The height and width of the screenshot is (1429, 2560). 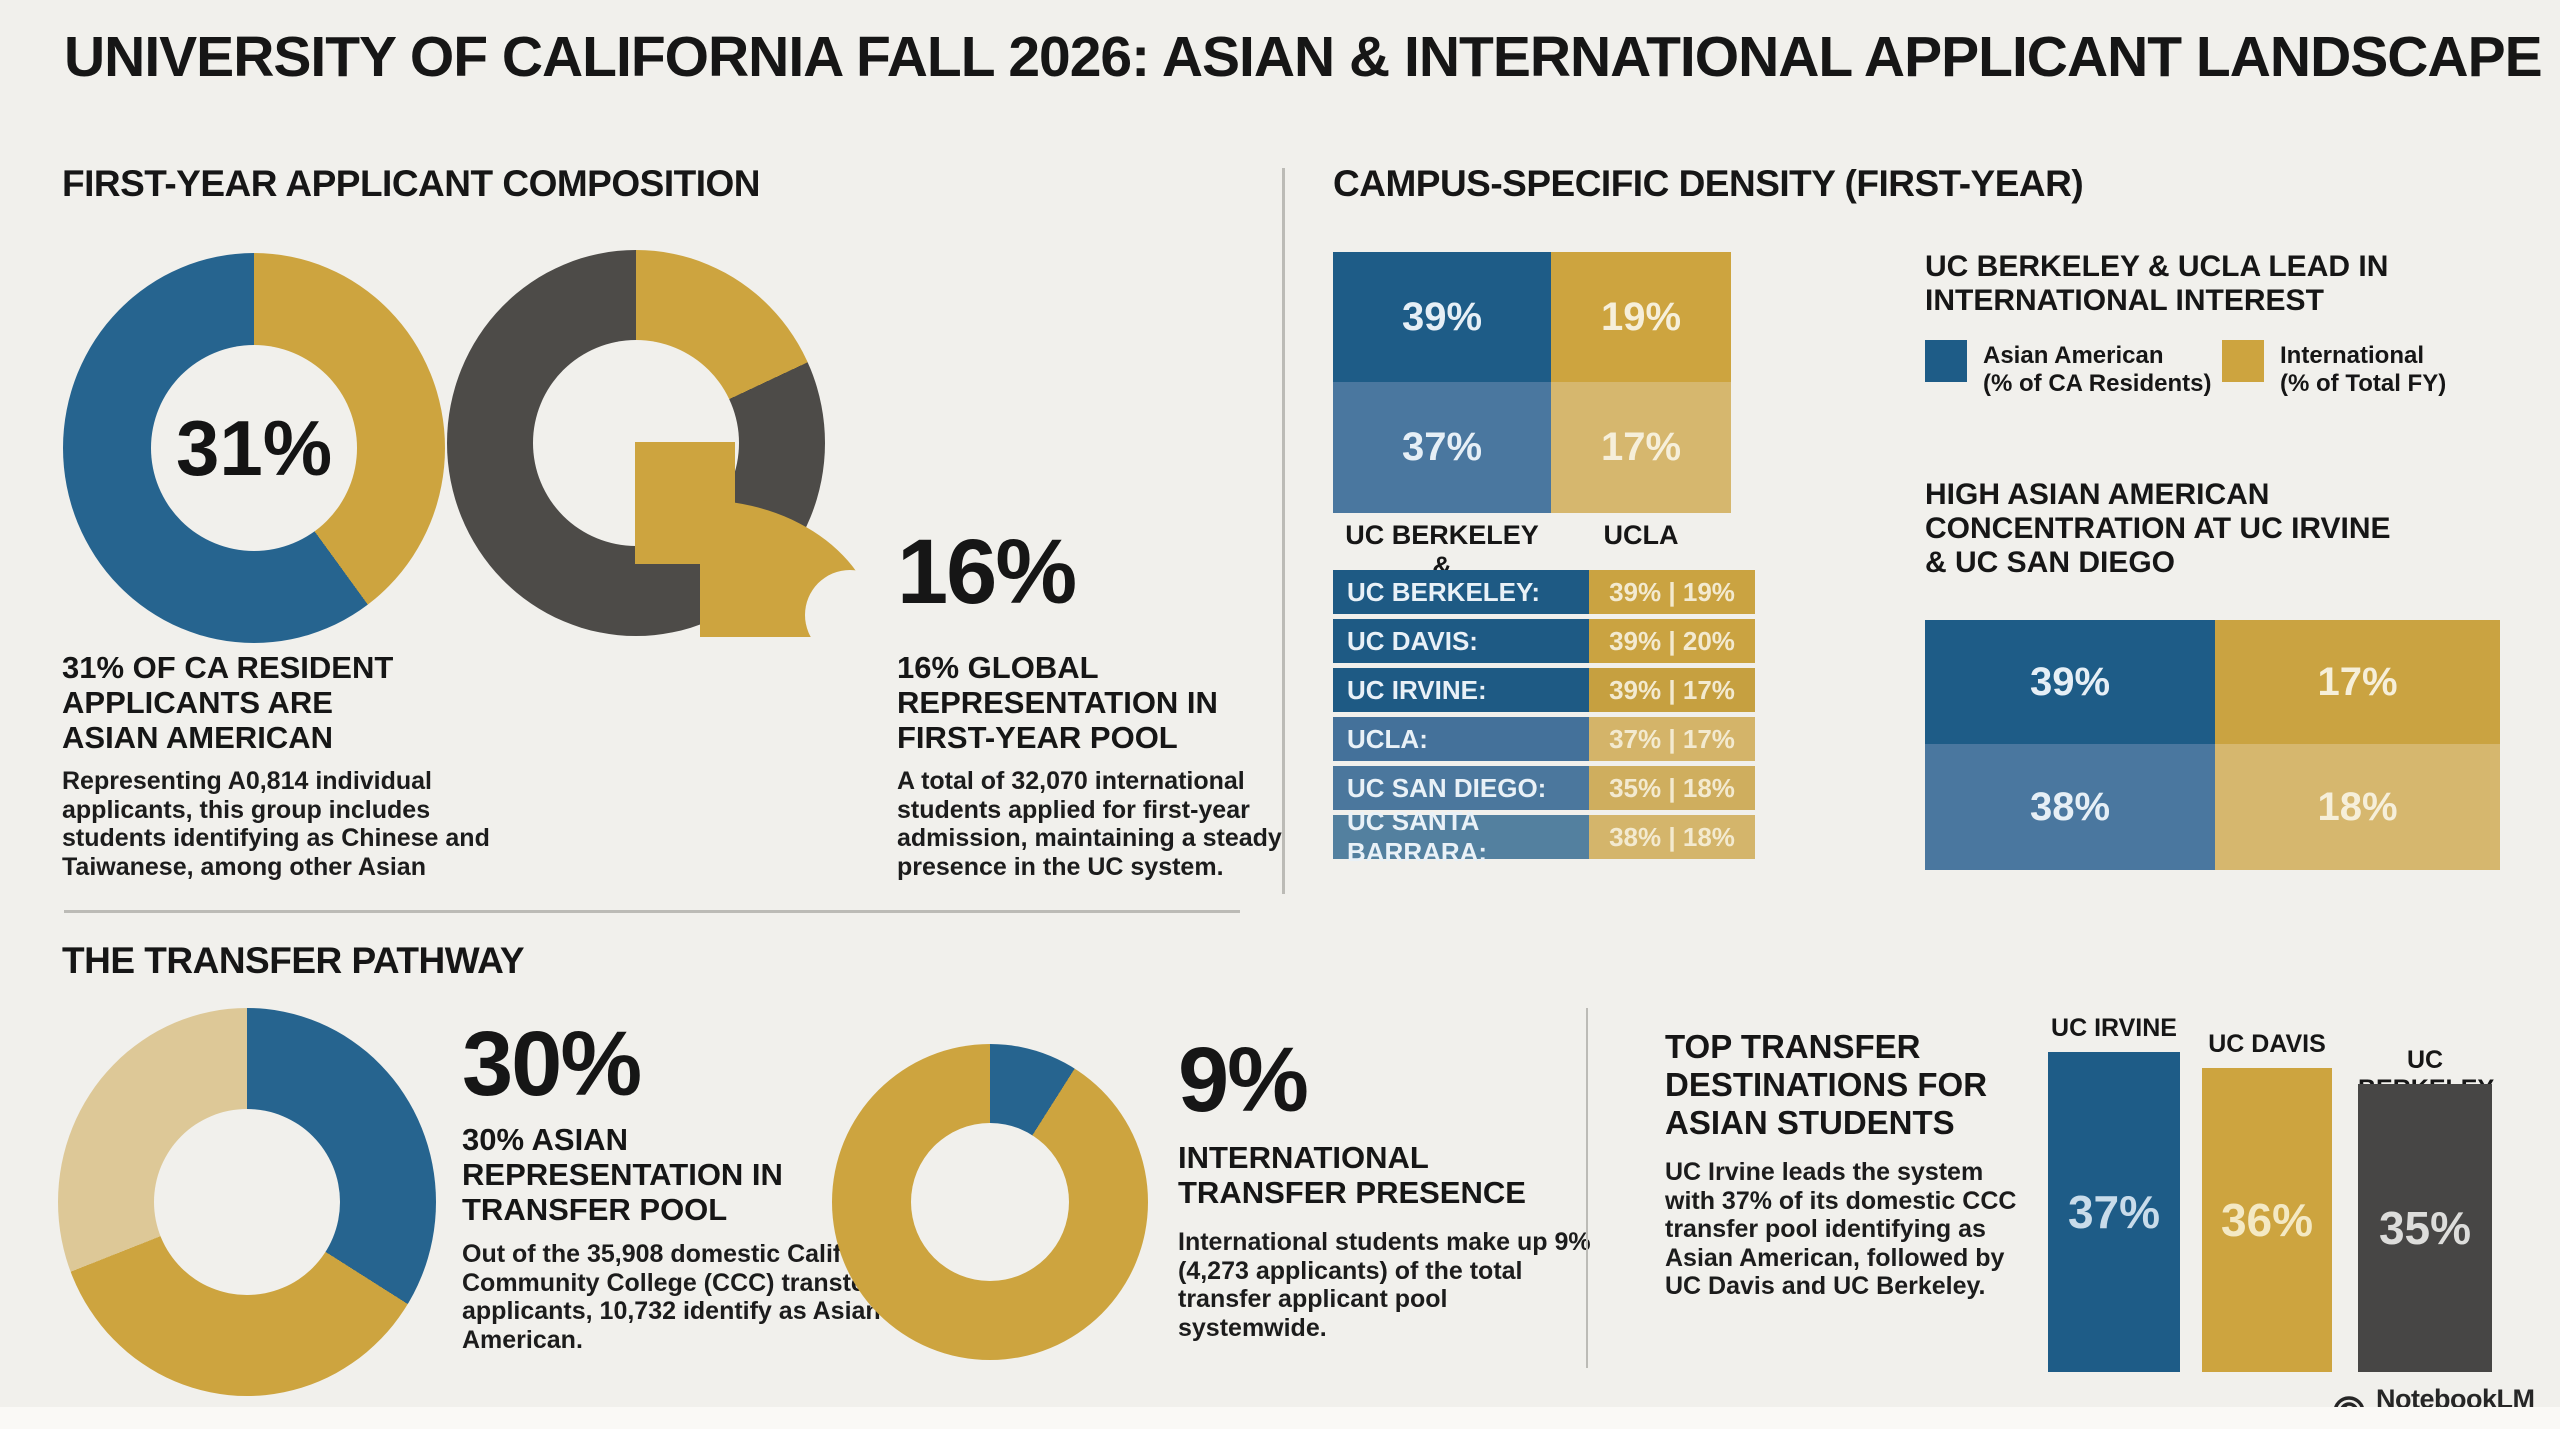 What do you see at coordinates (1461, 592) in the screenshot?
I see `table-campus: UC BERKELEY:` at bounding box center [1461, 592].